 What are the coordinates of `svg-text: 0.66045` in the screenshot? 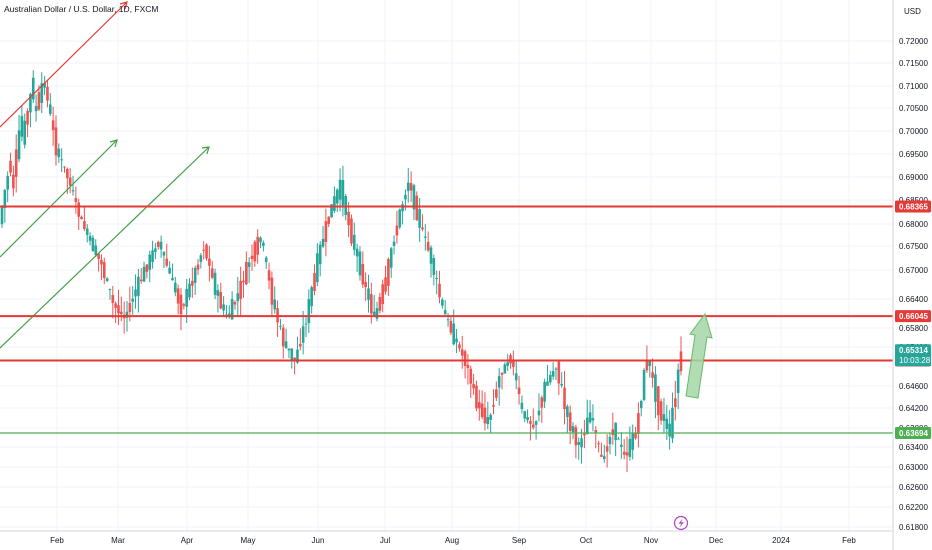 It's located at (913, 316).